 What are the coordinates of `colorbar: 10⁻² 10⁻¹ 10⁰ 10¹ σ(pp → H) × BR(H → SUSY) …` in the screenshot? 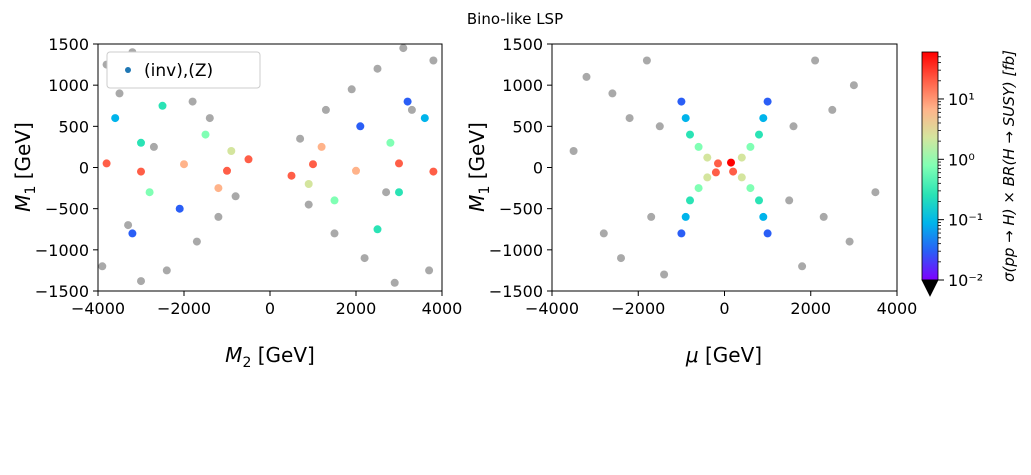 It's located at (969, 173).